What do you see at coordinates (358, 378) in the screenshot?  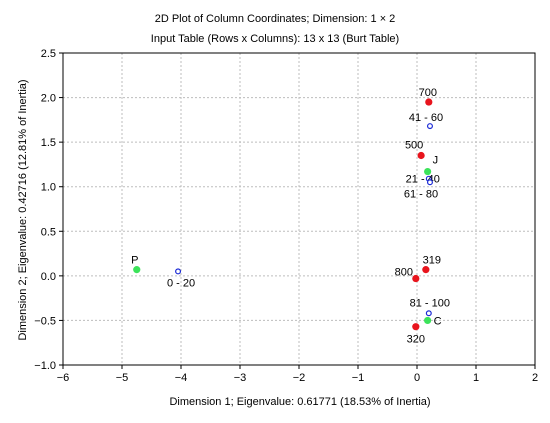 I see `x-tick-label: −1` at bounding box center [358, 378].